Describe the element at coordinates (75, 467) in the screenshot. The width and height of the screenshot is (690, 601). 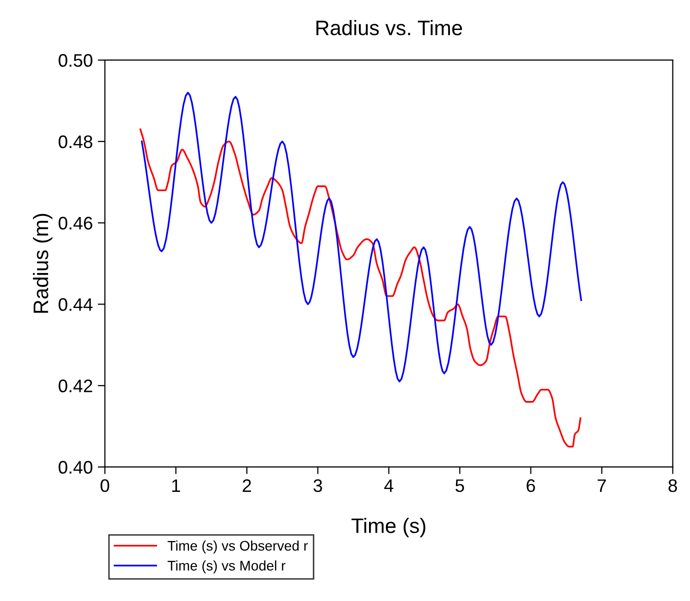
I see `y-tick-label: 0.40` at that location.